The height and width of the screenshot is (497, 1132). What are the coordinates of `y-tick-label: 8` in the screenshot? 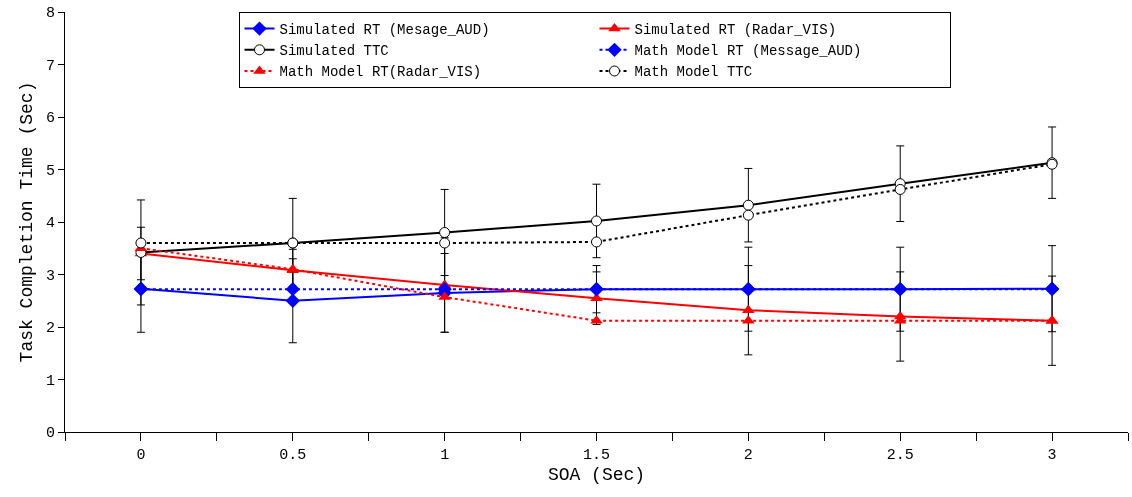 It's located at (50, 14).